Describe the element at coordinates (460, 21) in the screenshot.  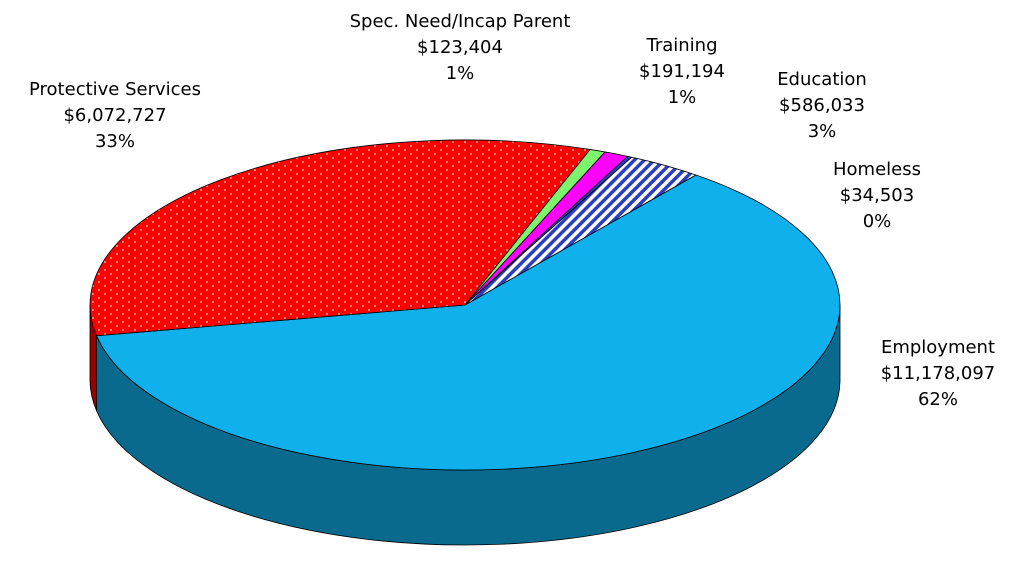
I see `slice-label: Spec. Need/Incap Parent` at that location.